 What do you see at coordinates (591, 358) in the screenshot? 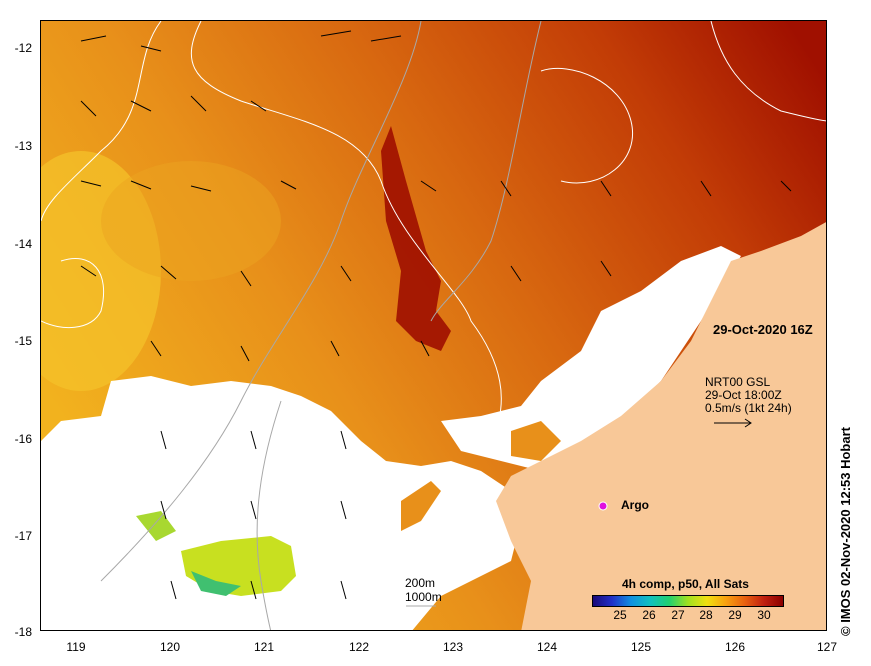
I see `cloud-mask` at bounding box center [591, 358].